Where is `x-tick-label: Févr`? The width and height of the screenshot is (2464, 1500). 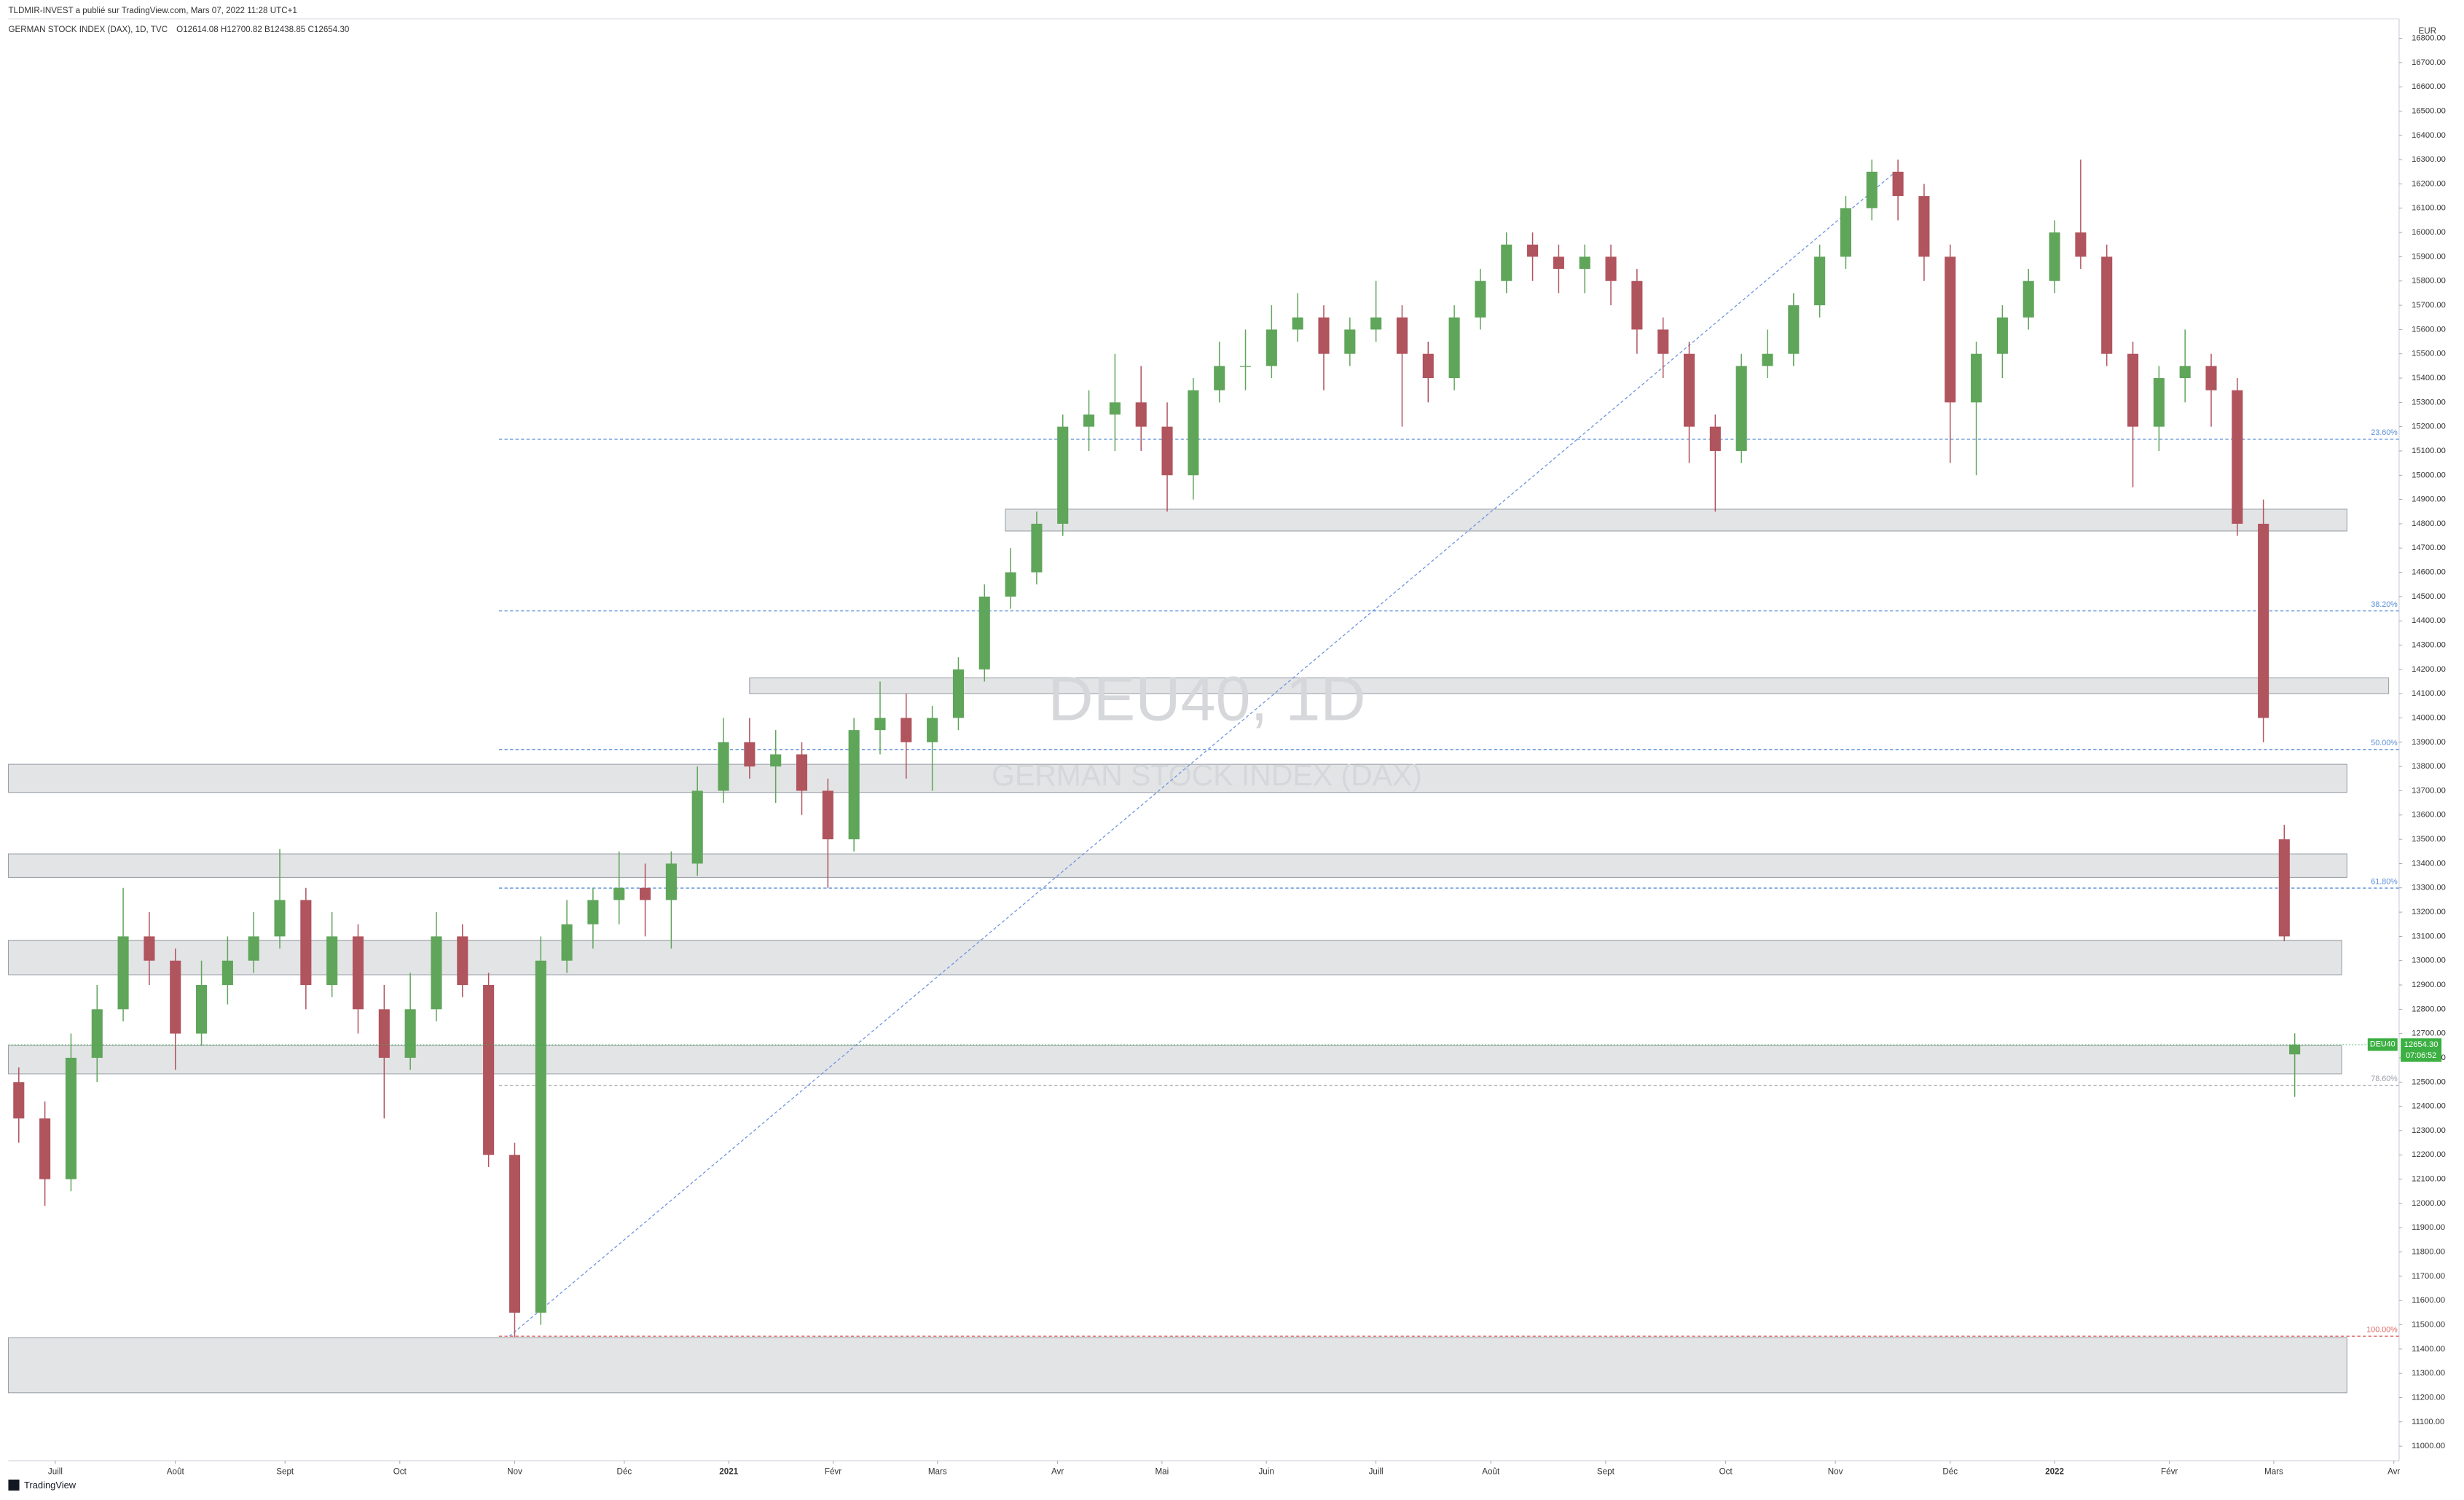 x-tick-label: Févr is located at coordinates (2169, 1471).